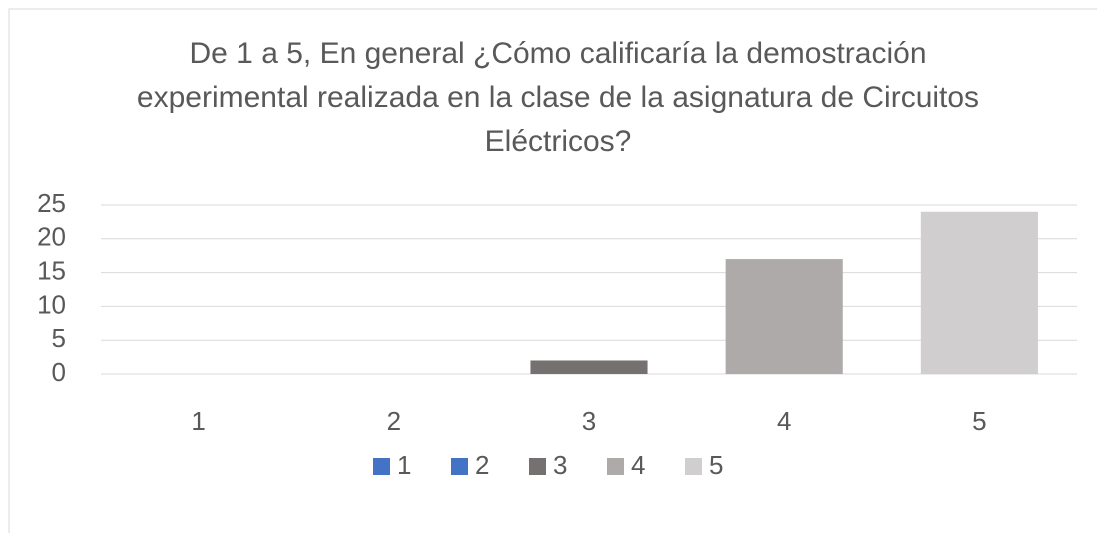  What do you see at coordinates (482, 465) in the screenshot?
I see `legend-label: 2` at bounding box center [482, 465].